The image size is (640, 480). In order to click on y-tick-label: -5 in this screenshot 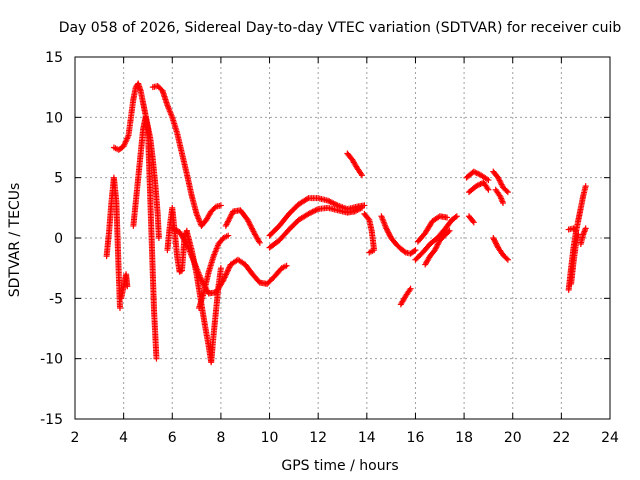, I will do `click(56, 299)`.